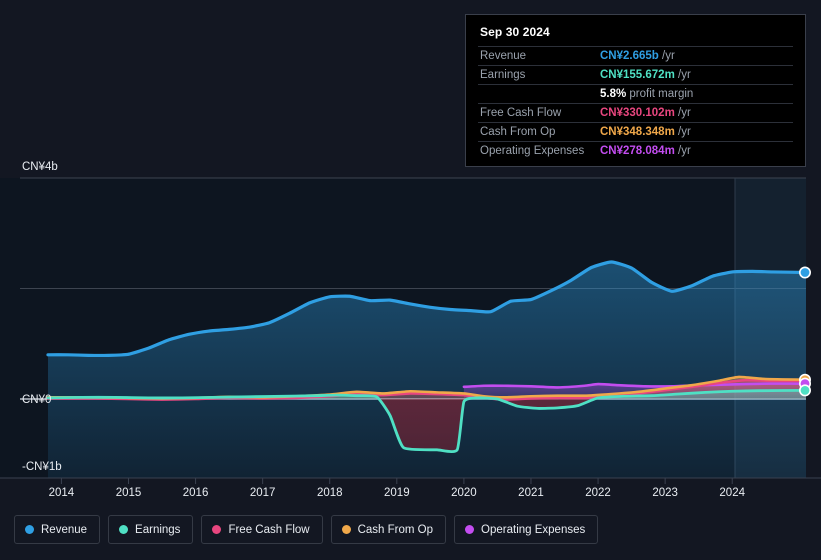 Image resolution: width=821 pixels, height=560 pixels. What do you see at coordinates (129, 493) in the screenshot?
I see `svg-text: 2015` at bounding box center [129, 493].